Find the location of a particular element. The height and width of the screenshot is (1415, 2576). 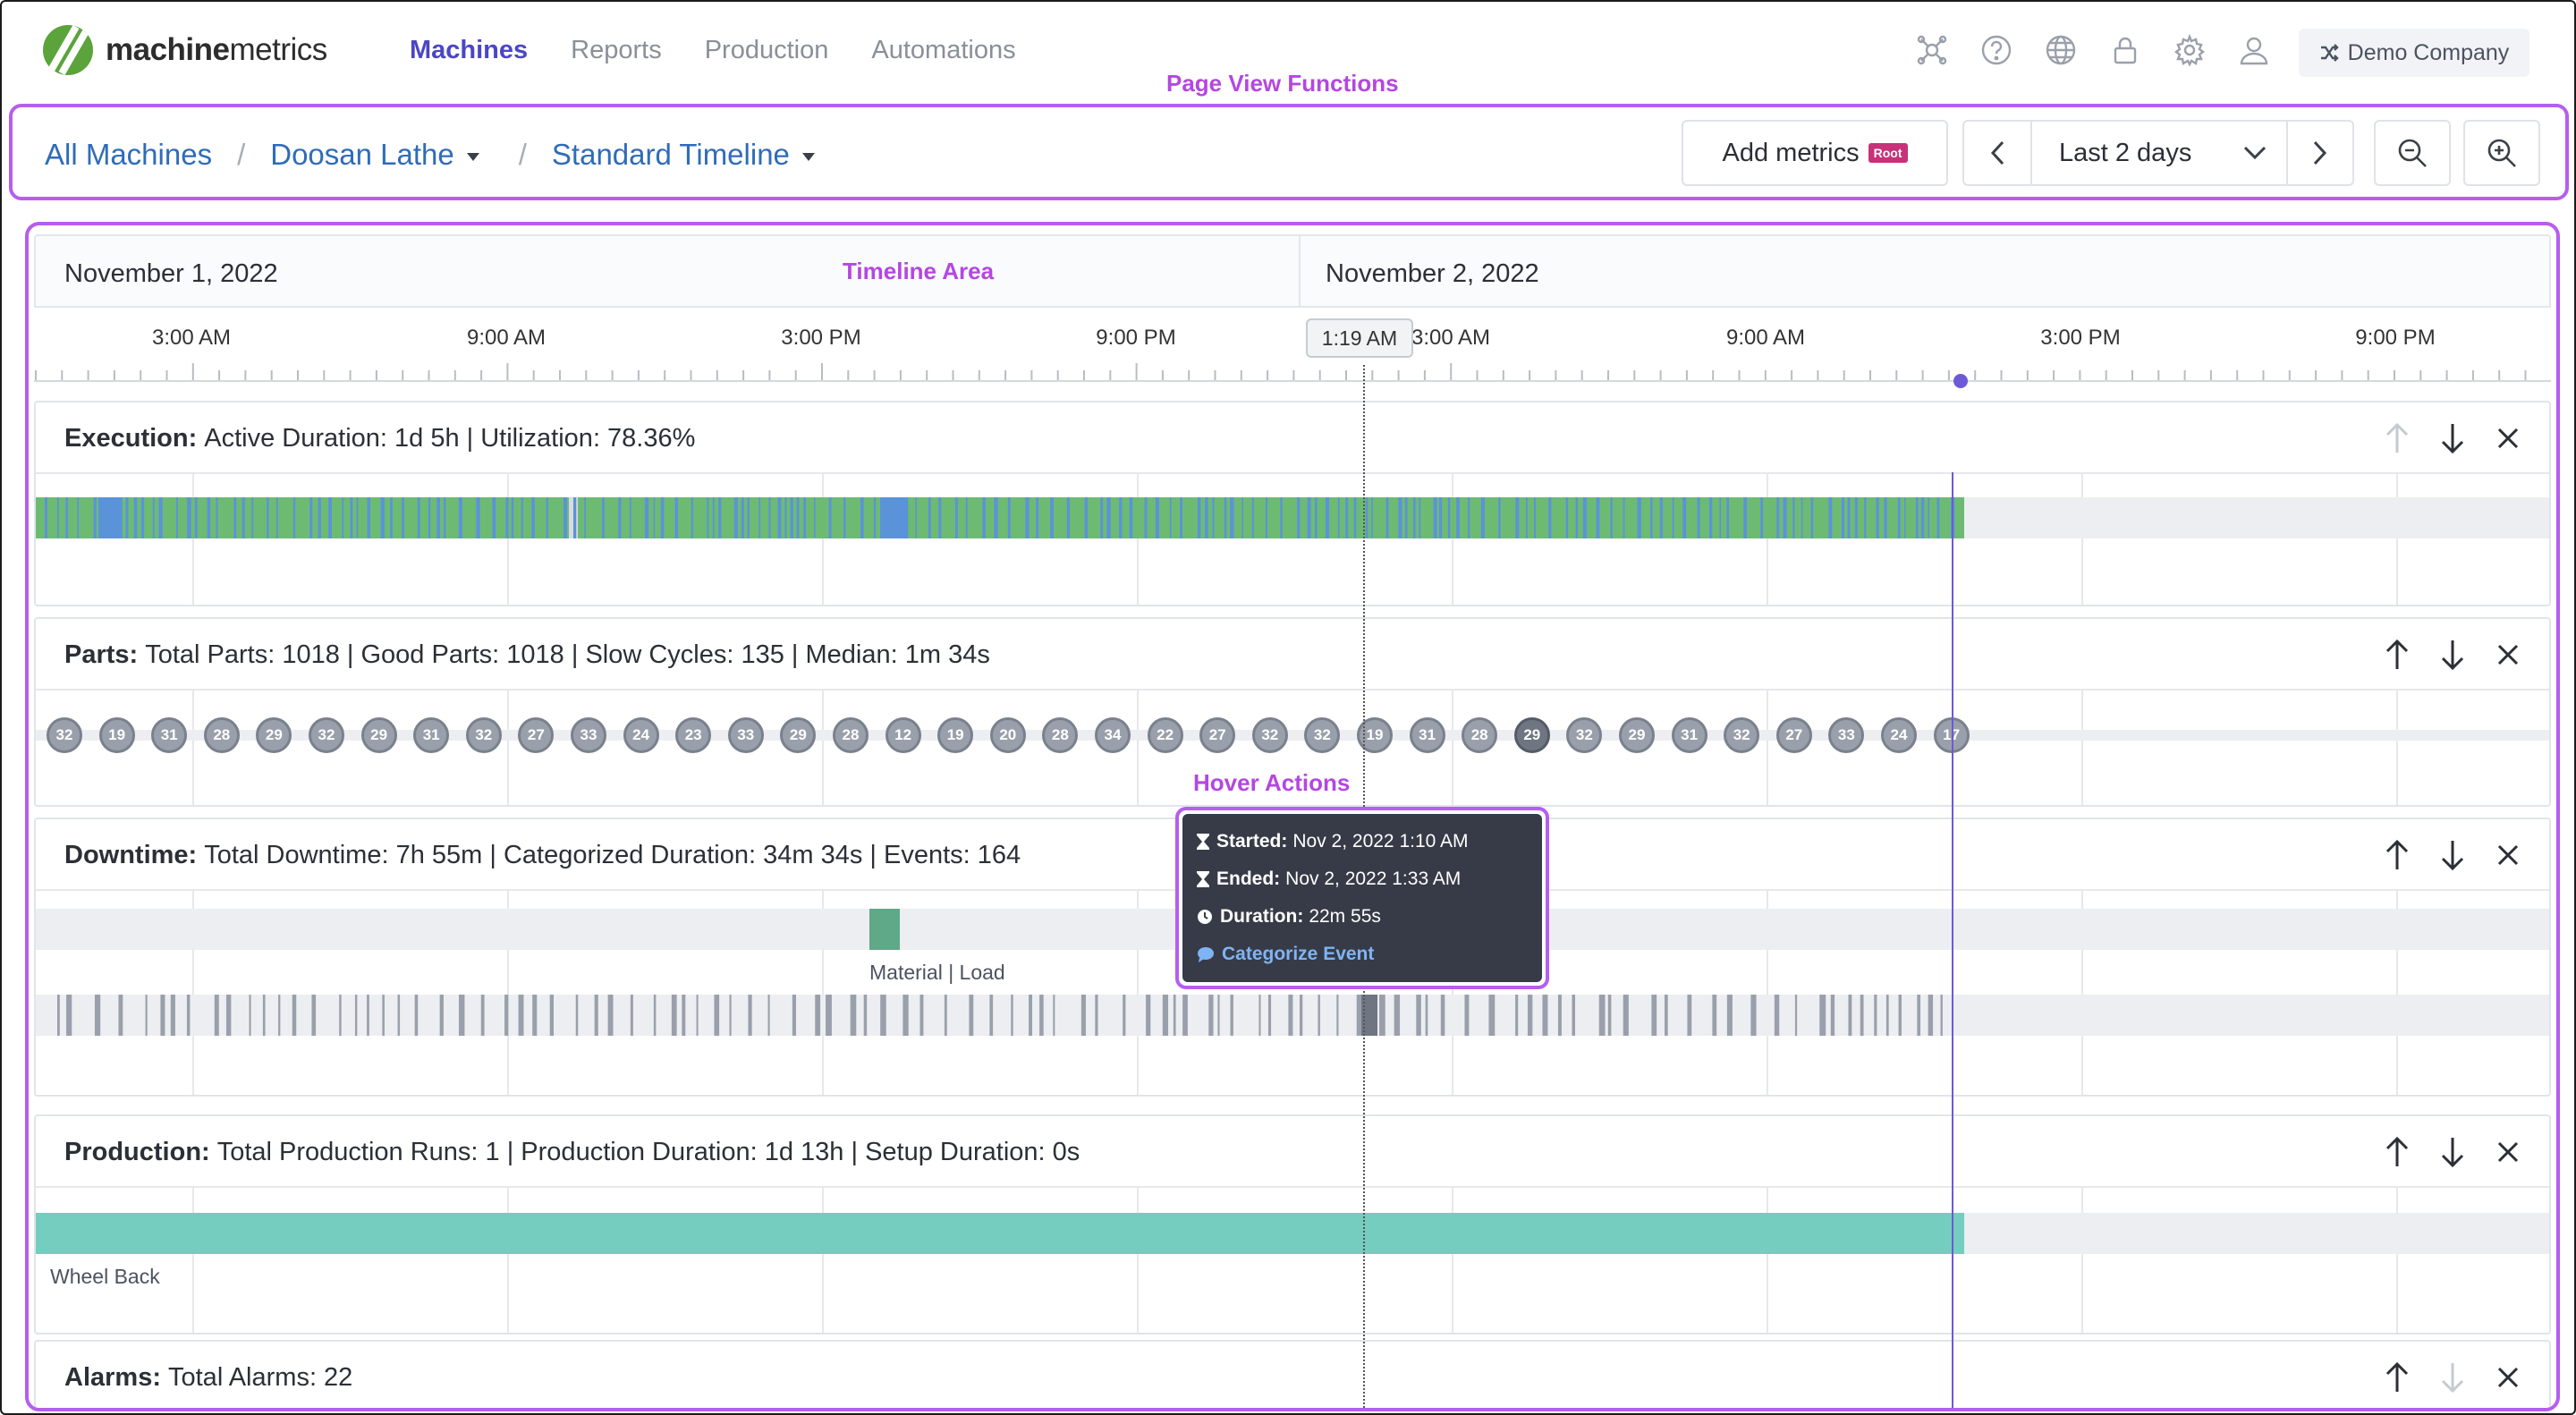

part-count-bubble: 23 is located at coordinates (693, 735).